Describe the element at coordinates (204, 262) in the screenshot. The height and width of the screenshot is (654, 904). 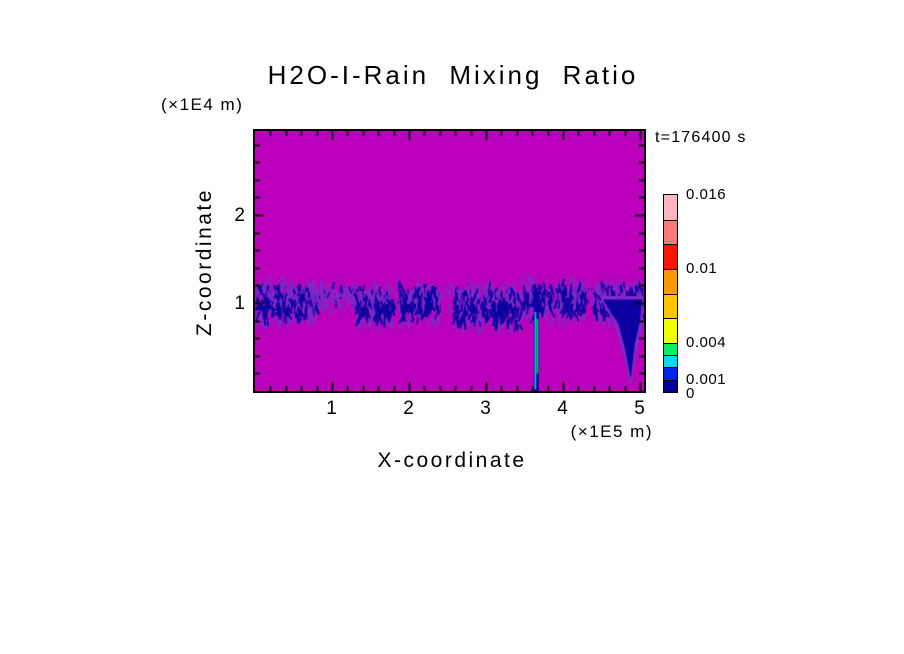
I see `z-axis-title: Z-coordinate` at that location.